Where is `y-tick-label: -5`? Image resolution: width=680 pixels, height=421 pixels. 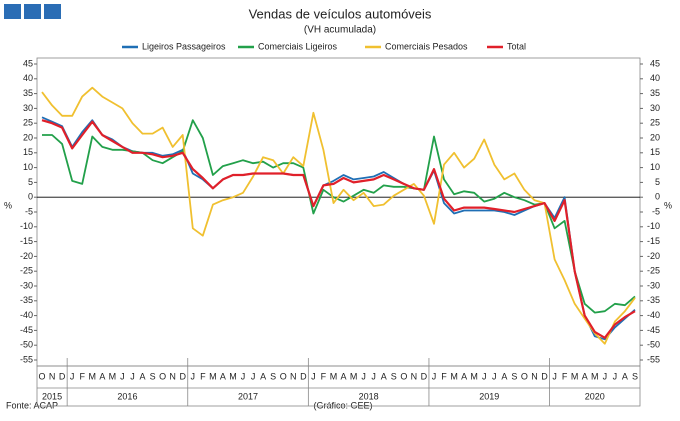 y-tick-label: -5 is located at coordinates (29, 211).